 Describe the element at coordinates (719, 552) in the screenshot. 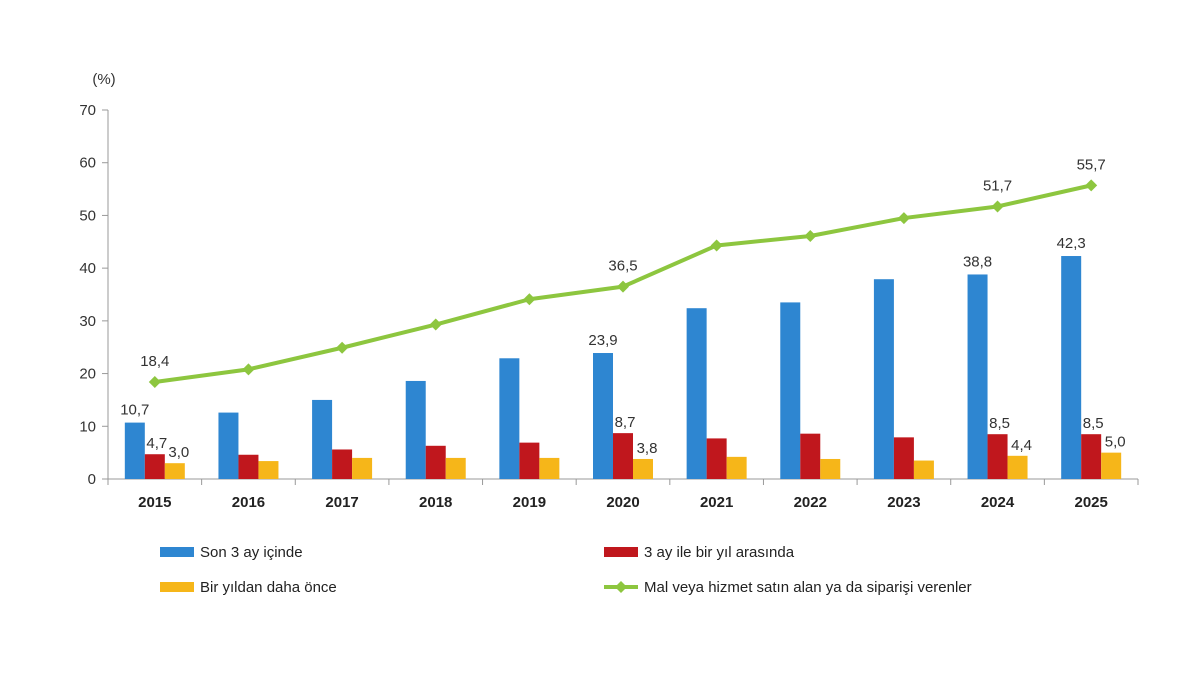

I see `legend-label: 3 ay ile bir yıl arasında` at that location.